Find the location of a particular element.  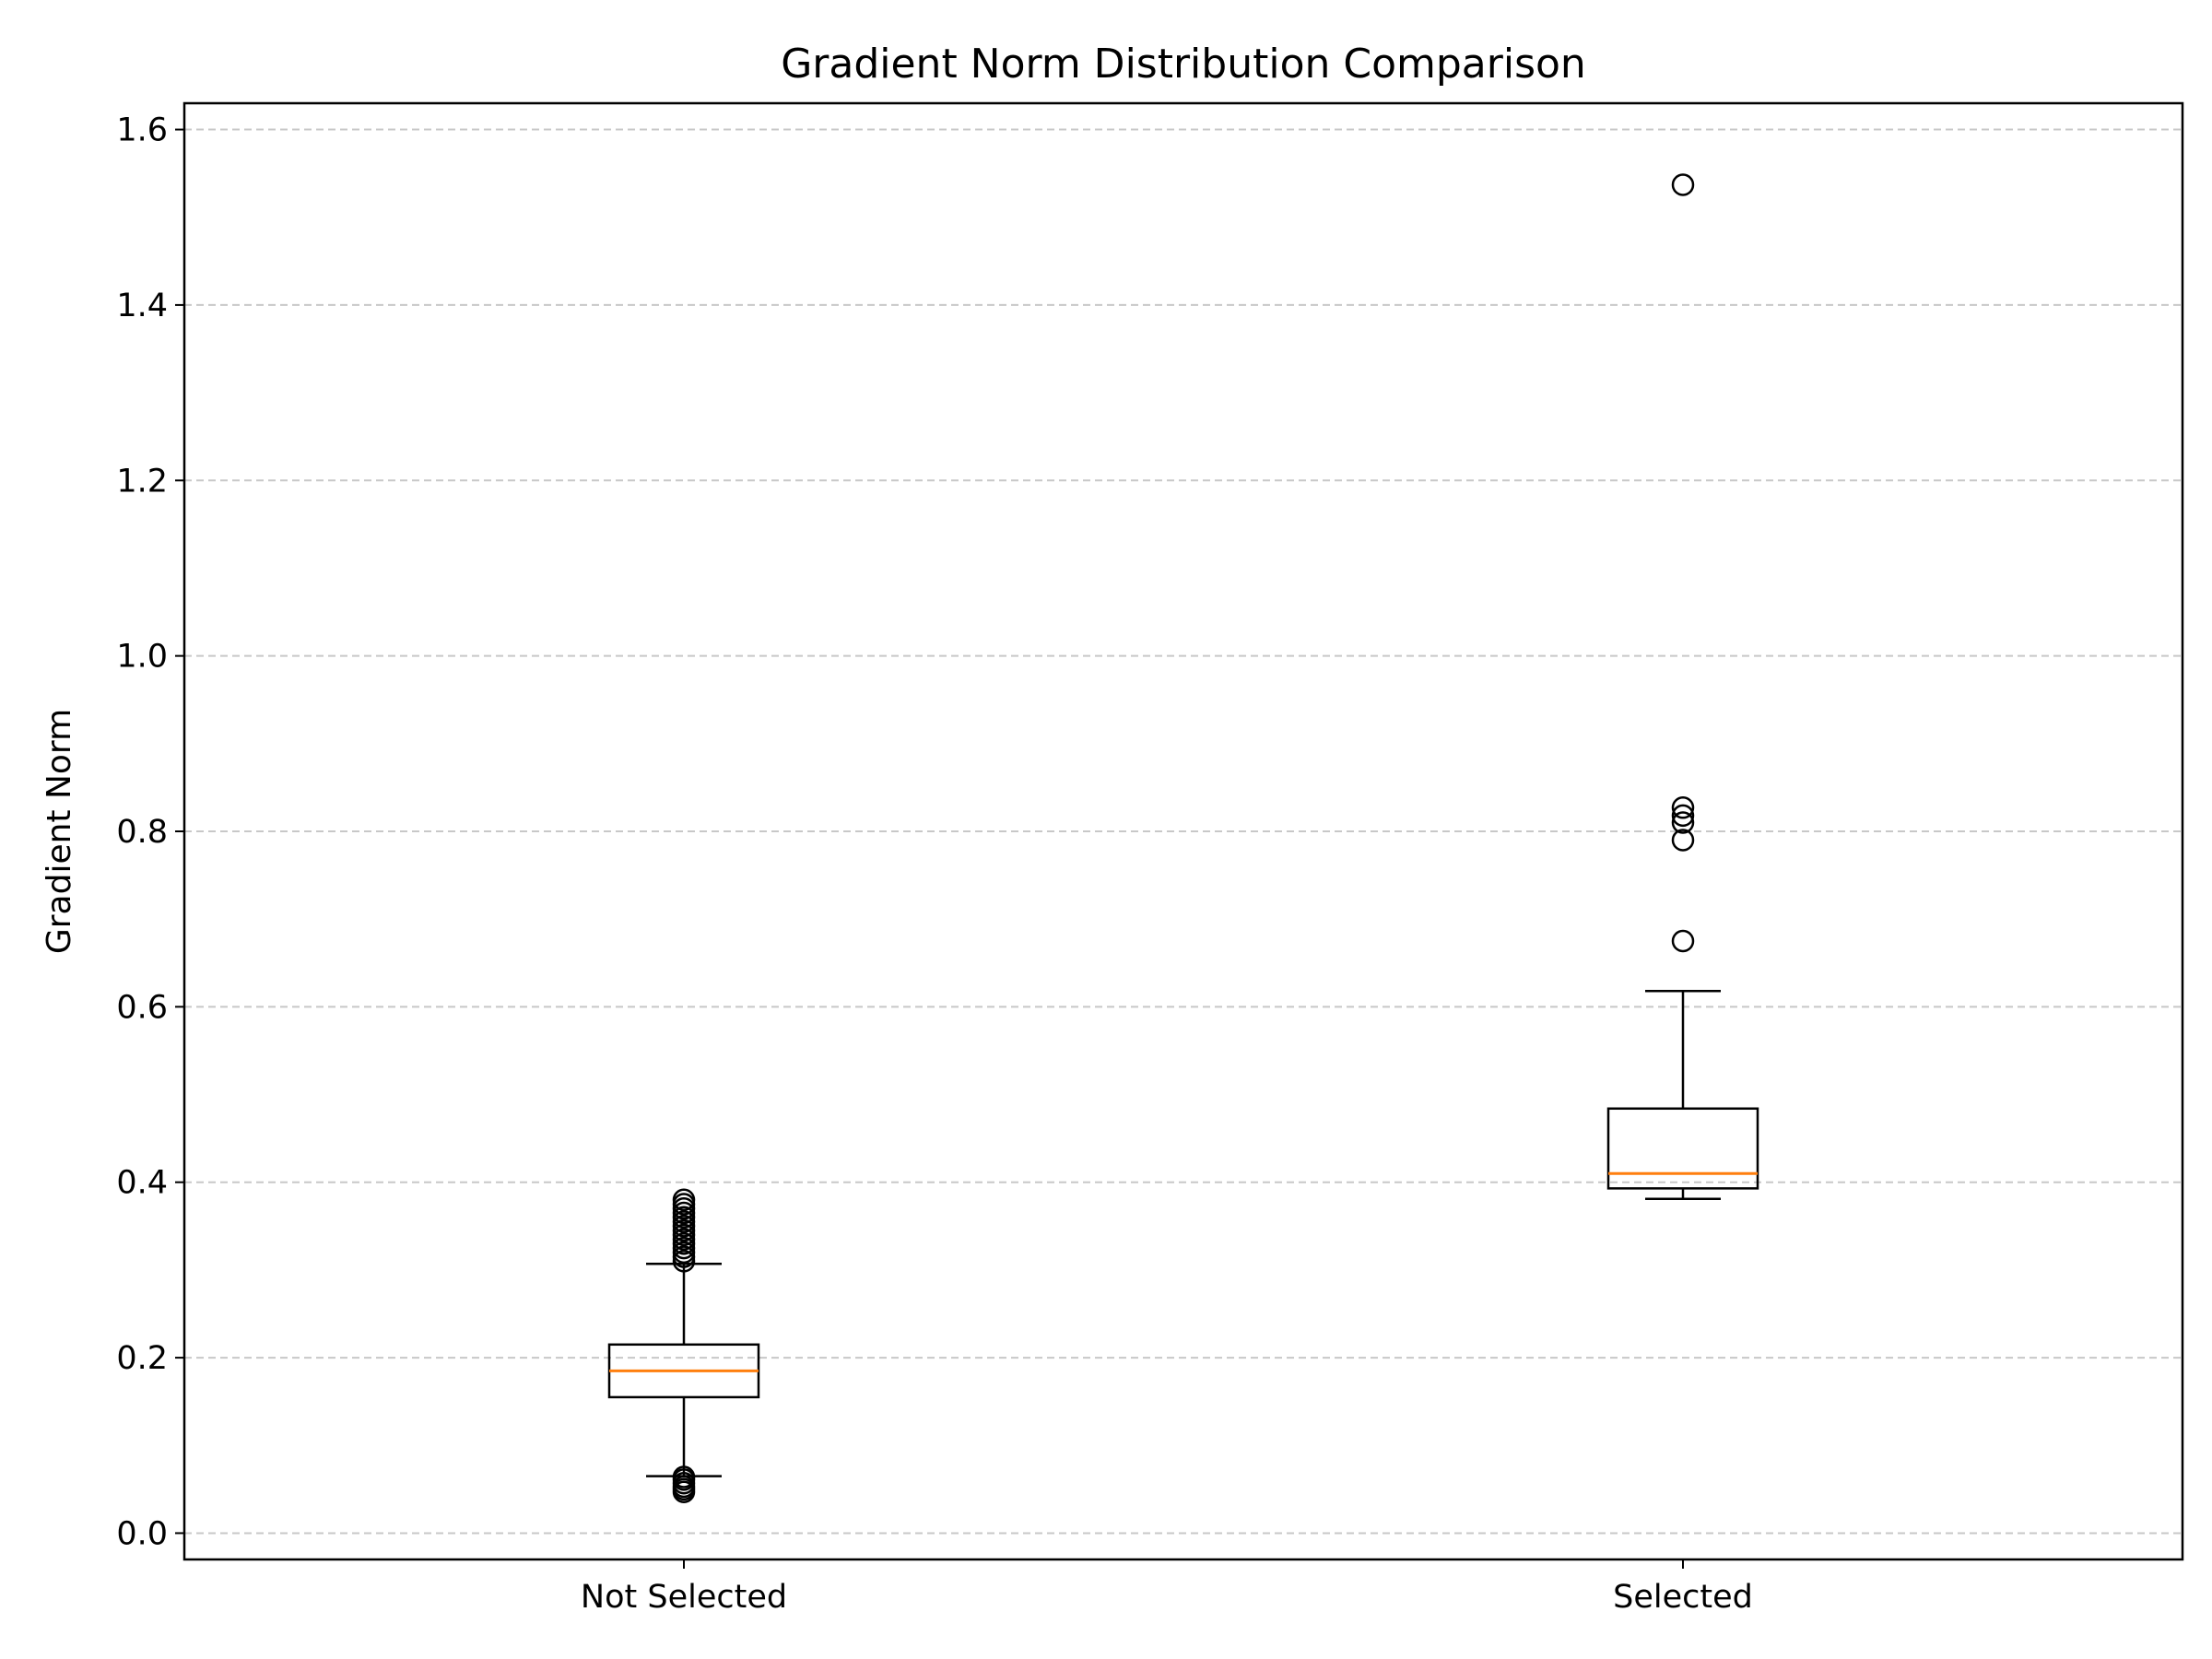

box-iqr is located at coordinates (1682, 1148).